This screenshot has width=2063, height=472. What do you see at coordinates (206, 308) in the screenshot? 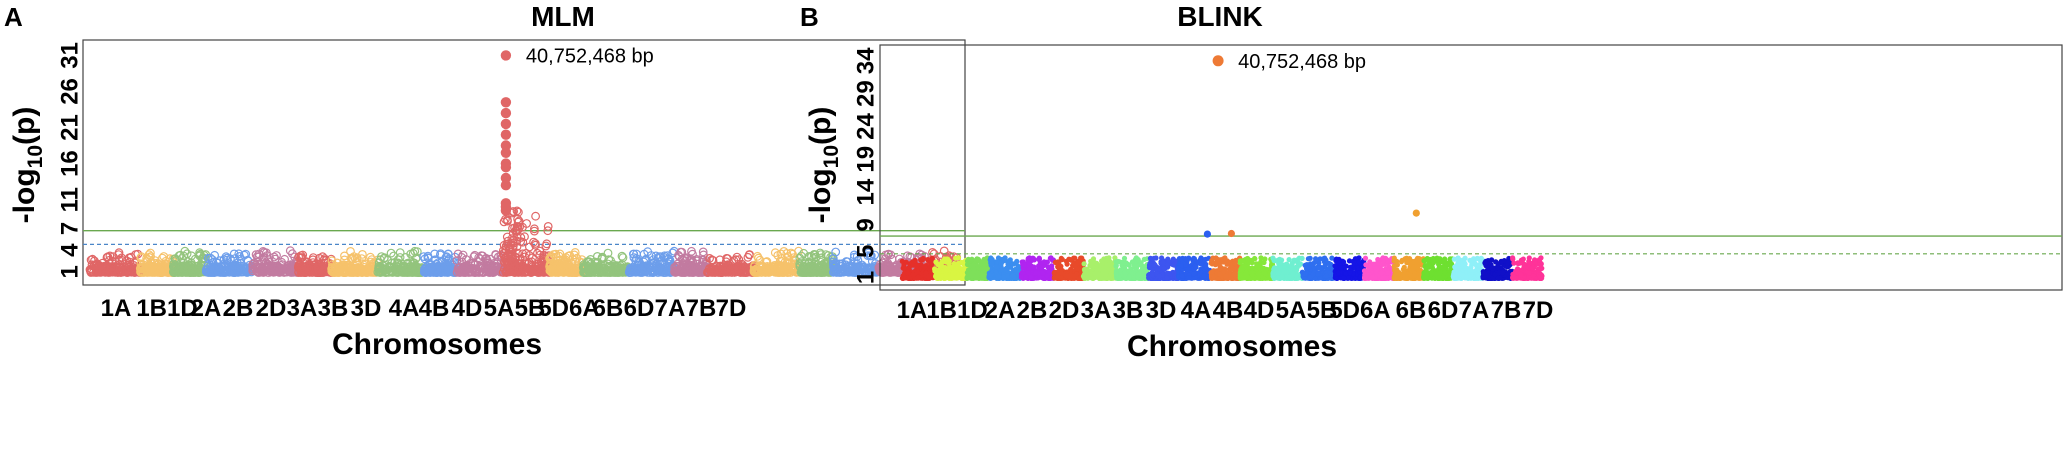
I see `x-tick-label: 2A` at bounding box center [206, 308].